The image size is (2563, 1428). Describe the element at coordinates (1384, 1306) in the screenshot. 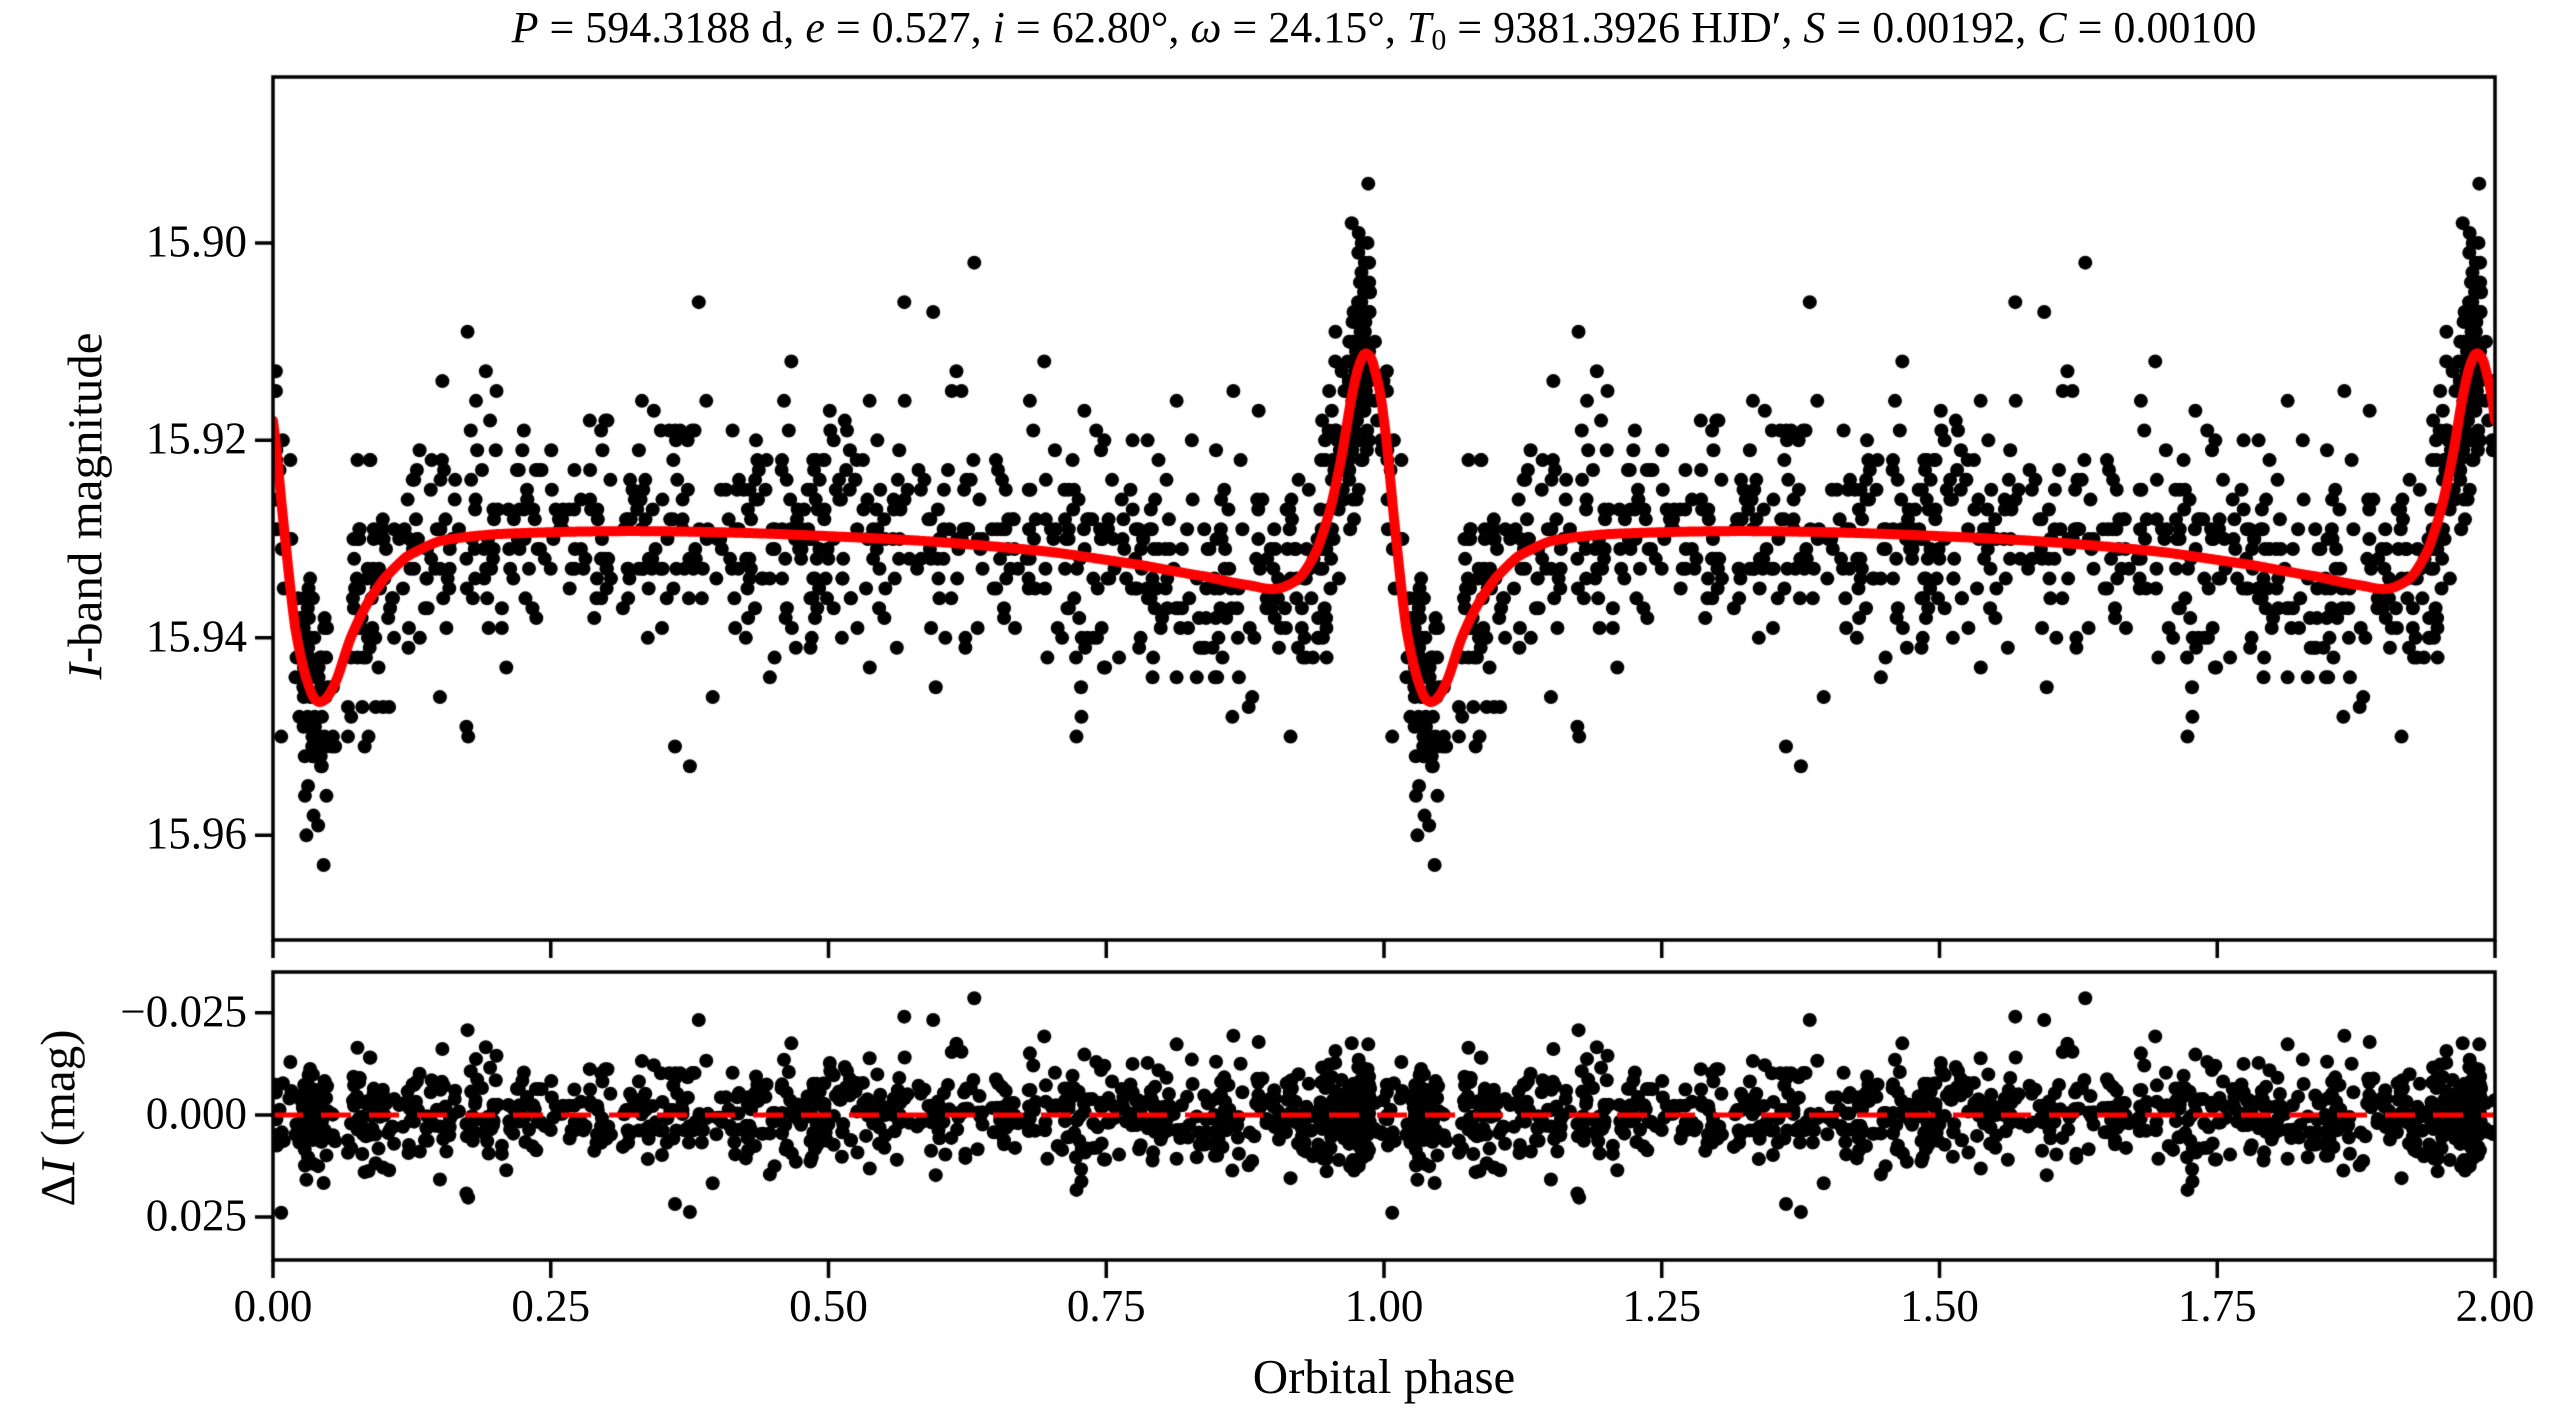

I see `x-tick-label-1.00: 1.00` at that location.